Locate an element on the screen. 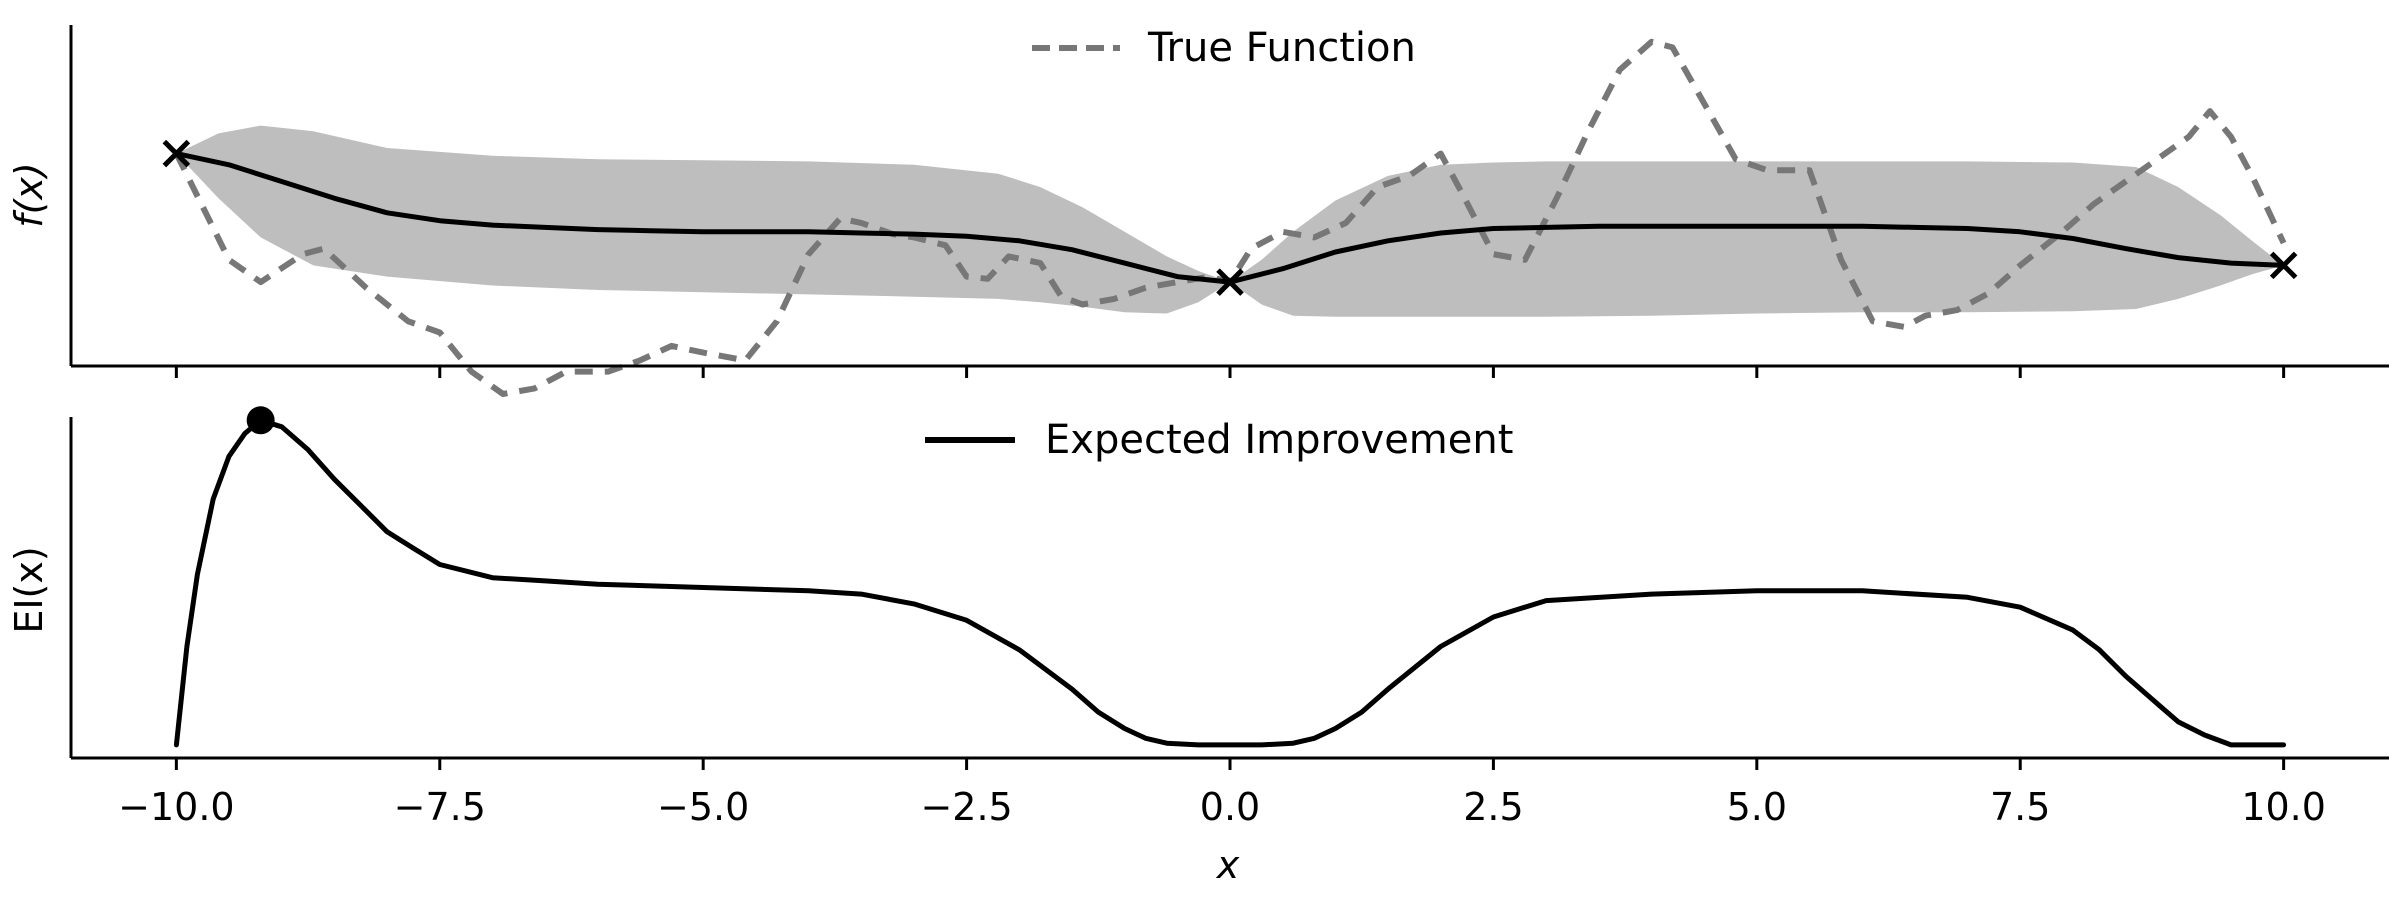  x-tick-label-2: −5.0 is located at coordinates (703, 807).